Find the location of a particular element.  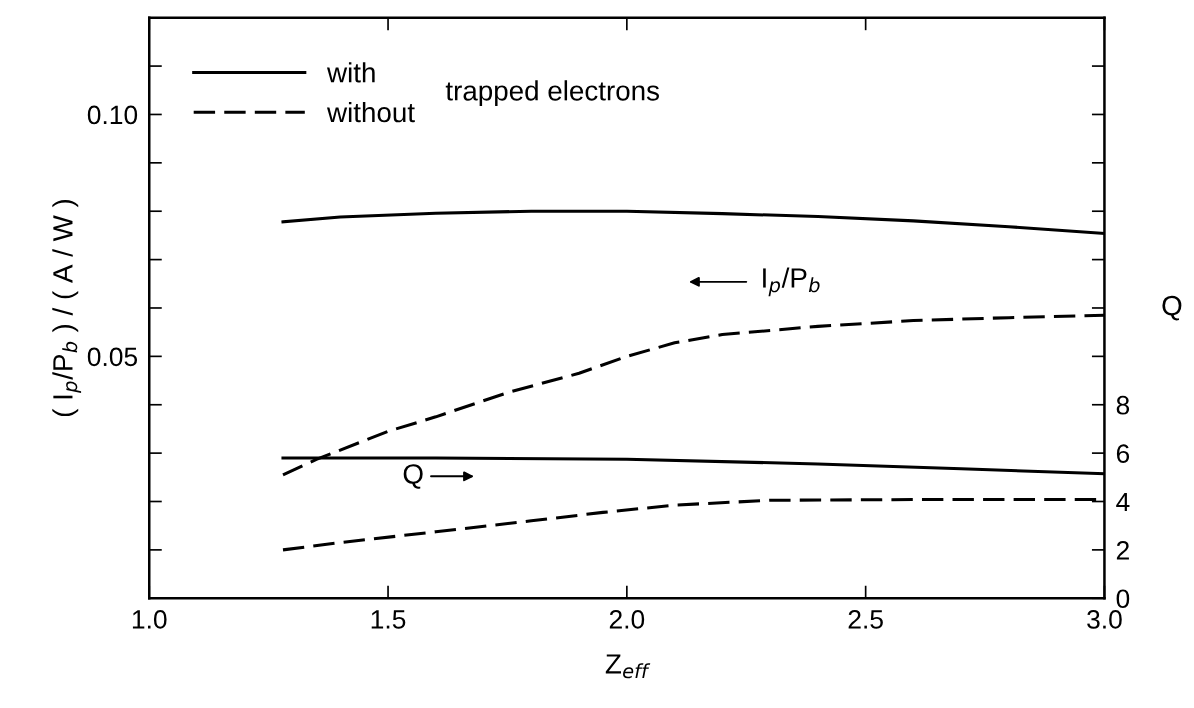

y-axis-title: ( I$_{p}$/P$_{b}$ ) / ( A / W ) is located at coordinates (67, 308).